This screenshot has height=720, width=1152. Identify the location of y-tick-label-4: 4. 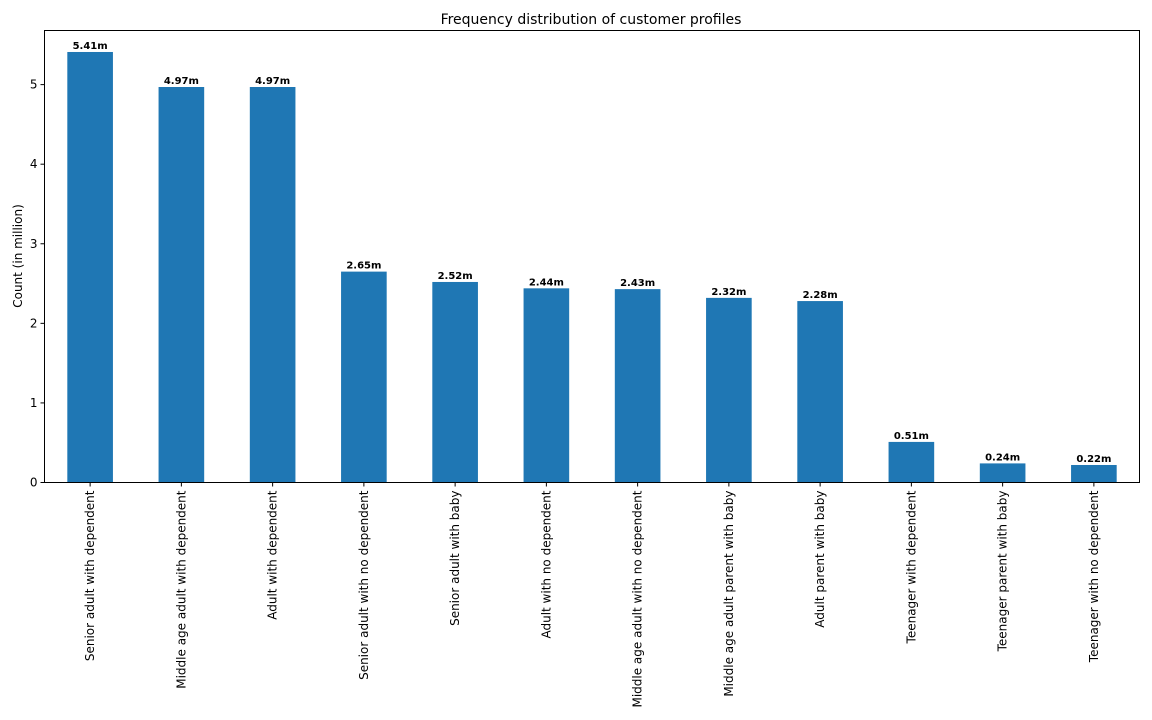
(34, 164).